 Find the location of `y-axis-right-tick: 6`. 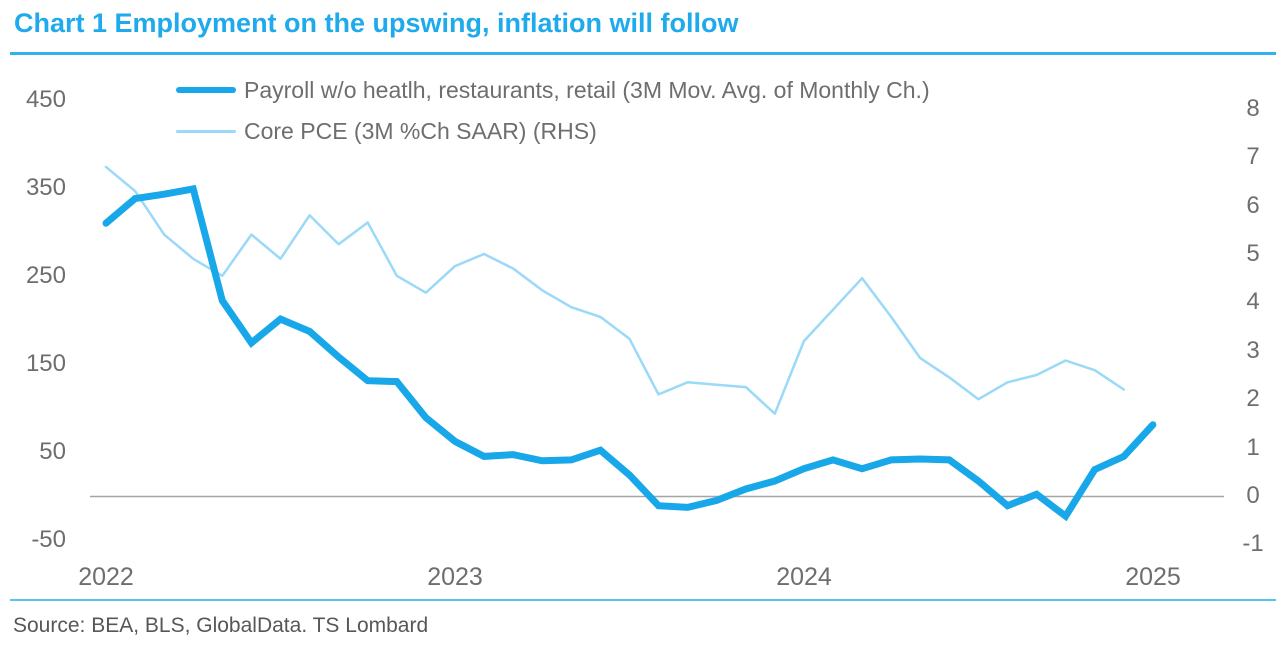

y-axis-right-tick: 6 is located at coordinates (1253, 205).